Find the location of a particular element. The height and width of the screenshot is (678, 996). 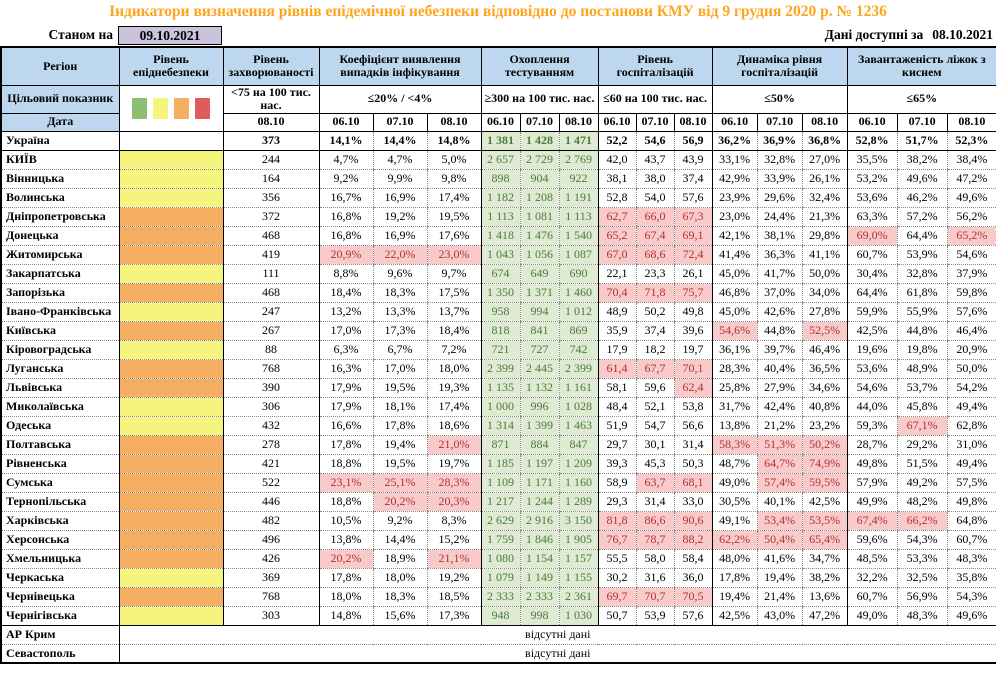

detection-value: 9,8% is located at coordinates (454, 179).